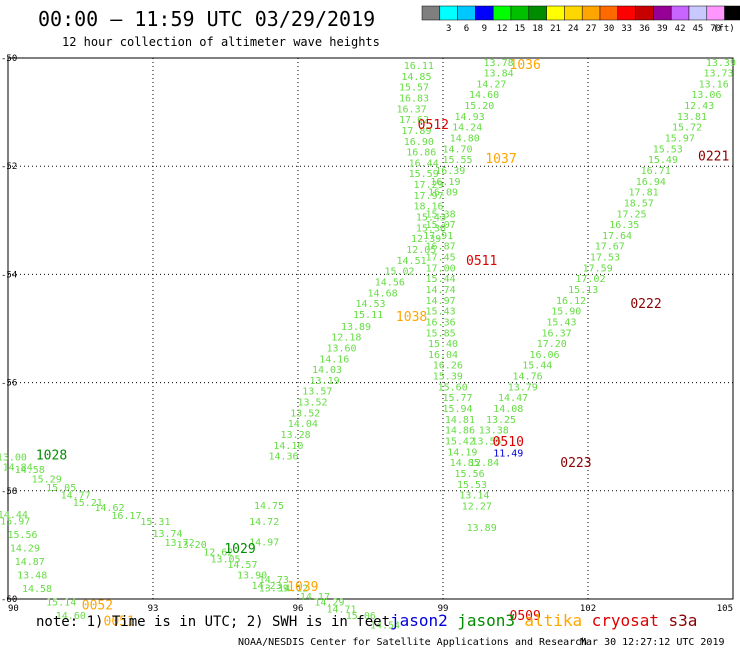 This screenshot has width=740, height=650. What do you see at coordinates (479, 106) in the screenshot?
I see `wave-height-value: 15.20` at bounding box center [479, 106].